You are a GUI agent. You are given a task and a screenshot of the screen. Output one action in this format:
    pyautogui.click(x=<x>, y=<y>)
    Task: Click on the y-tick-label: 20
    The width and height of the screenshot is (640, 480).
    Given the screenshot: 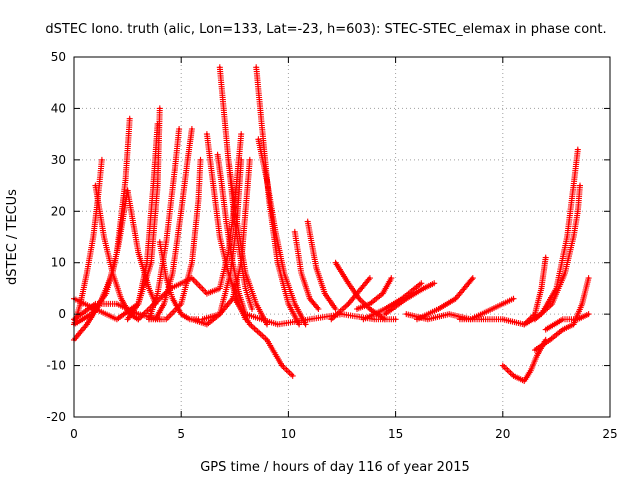 What is the action you would take?
    pyautogui.click(x=58, y=211)
    